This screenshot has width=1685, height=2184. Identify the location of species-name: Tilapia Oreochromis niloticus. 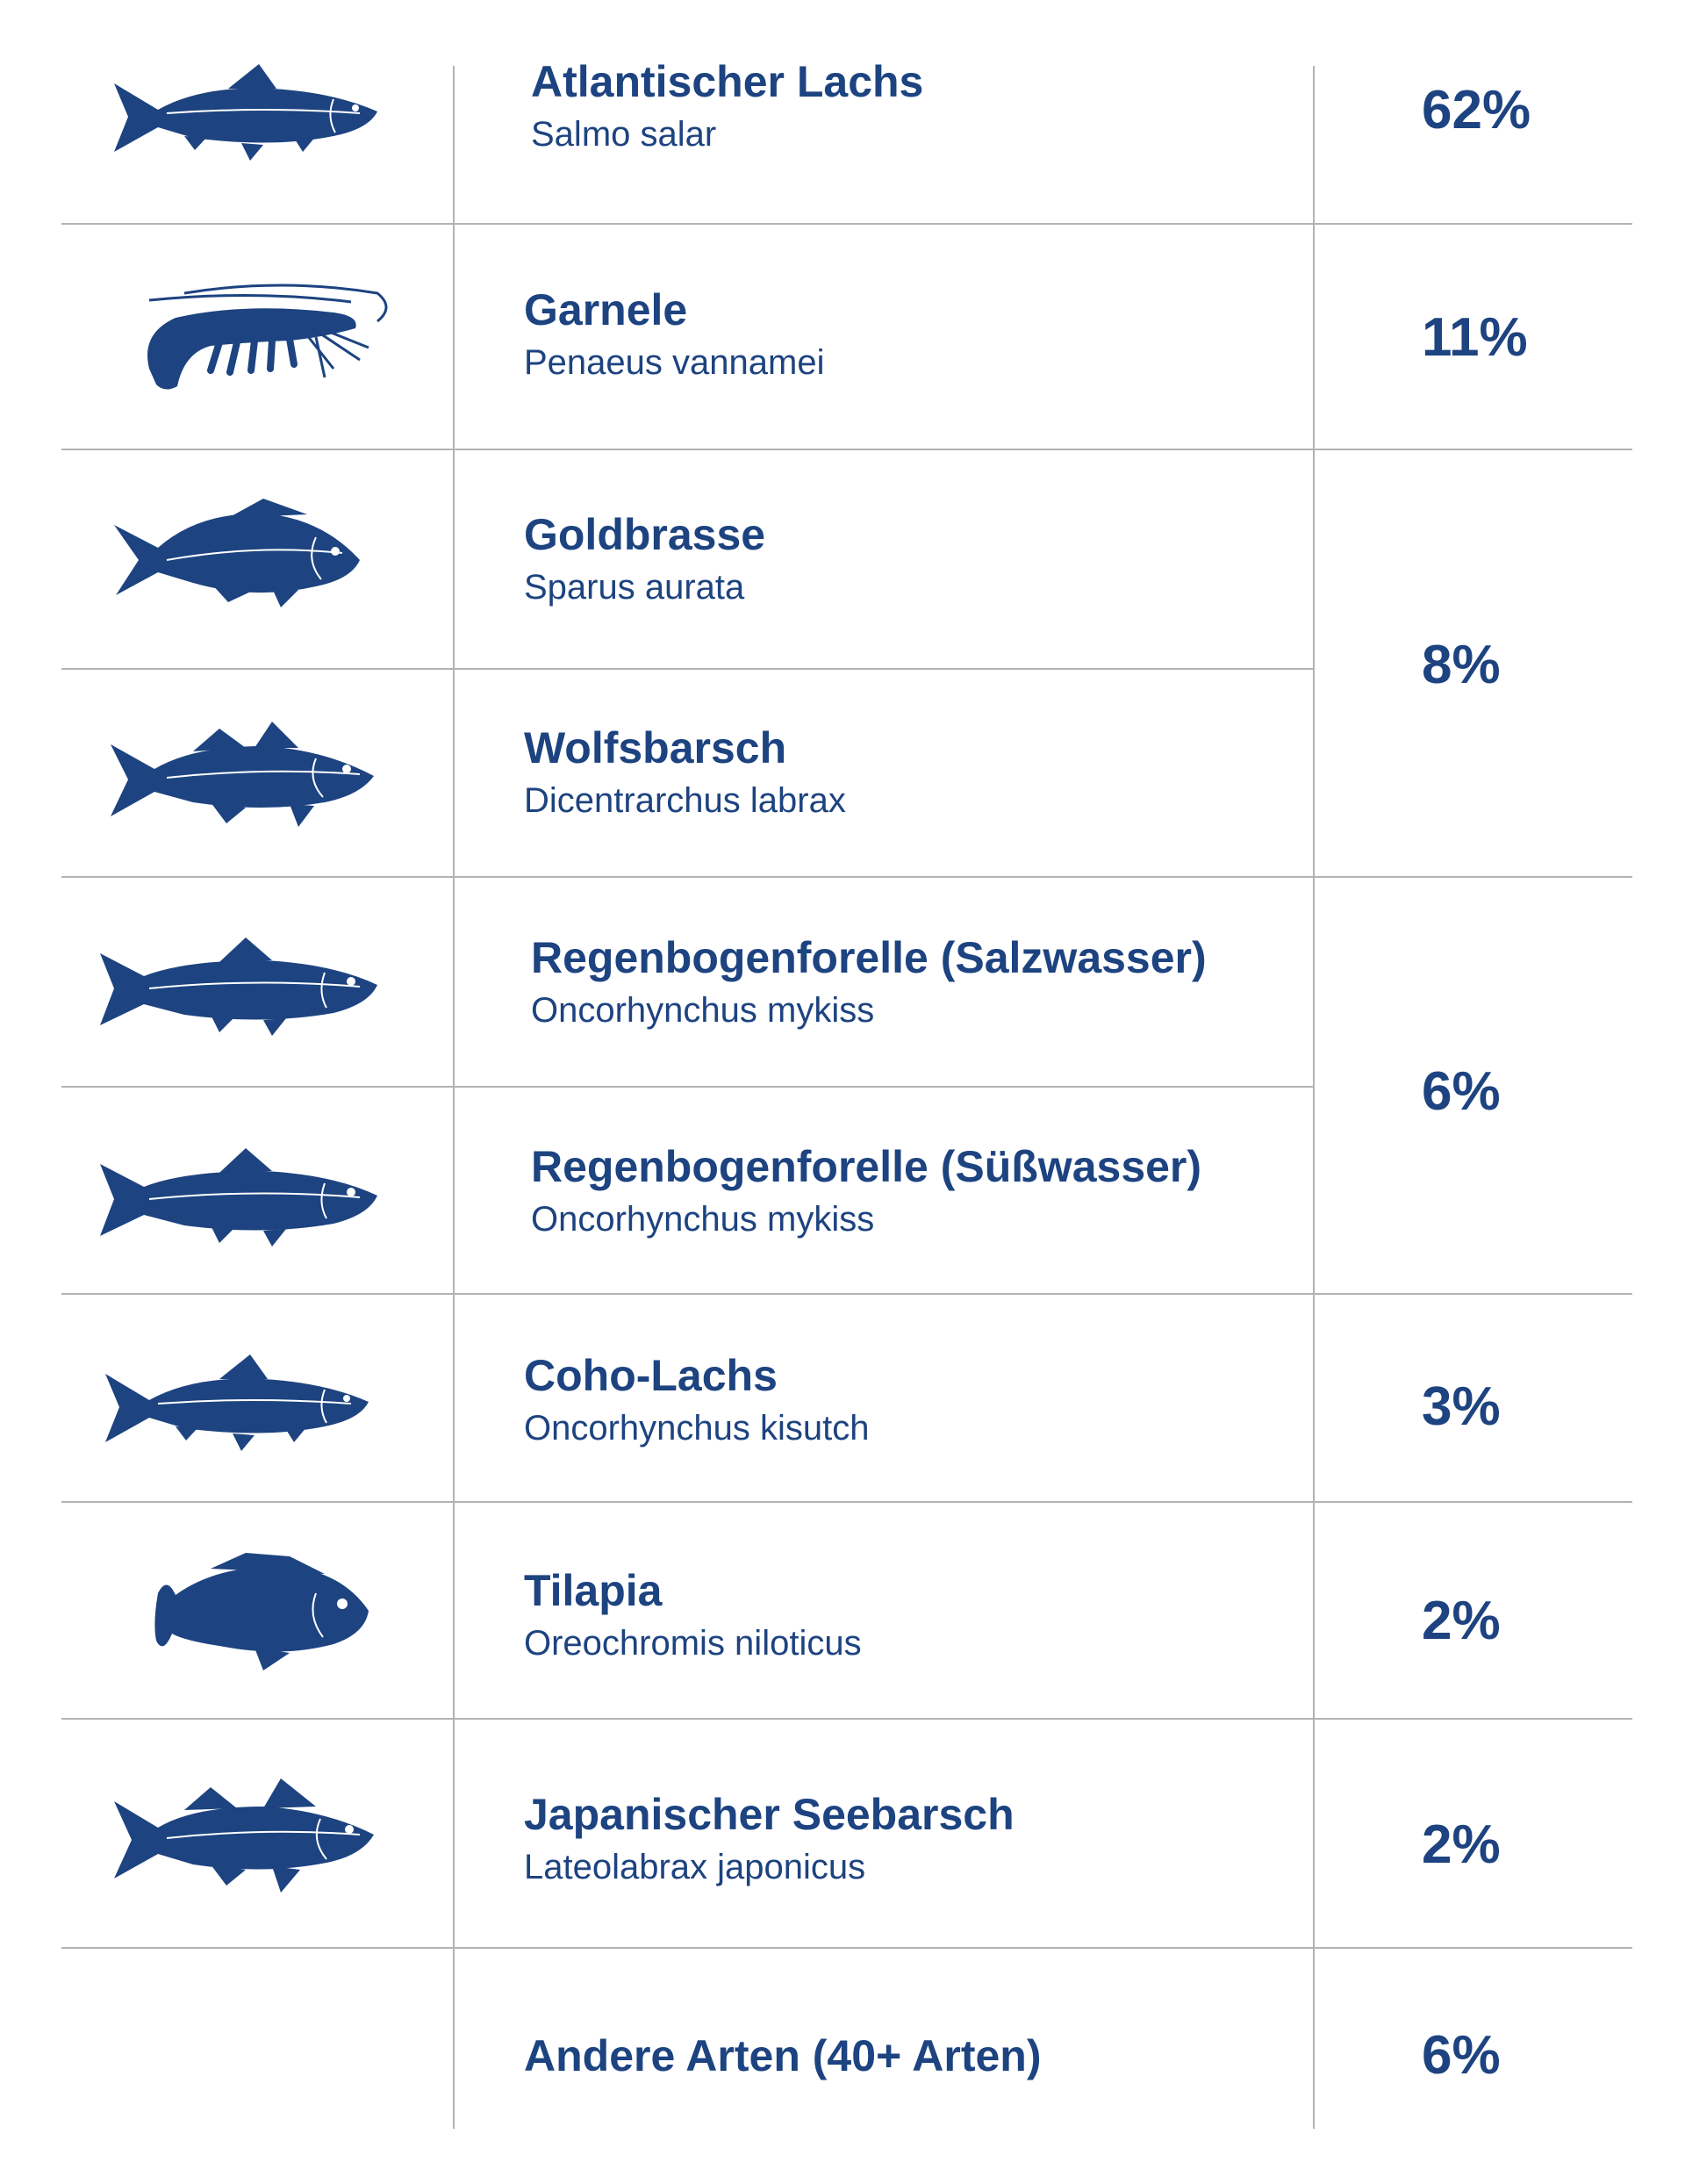
(693, 1615).